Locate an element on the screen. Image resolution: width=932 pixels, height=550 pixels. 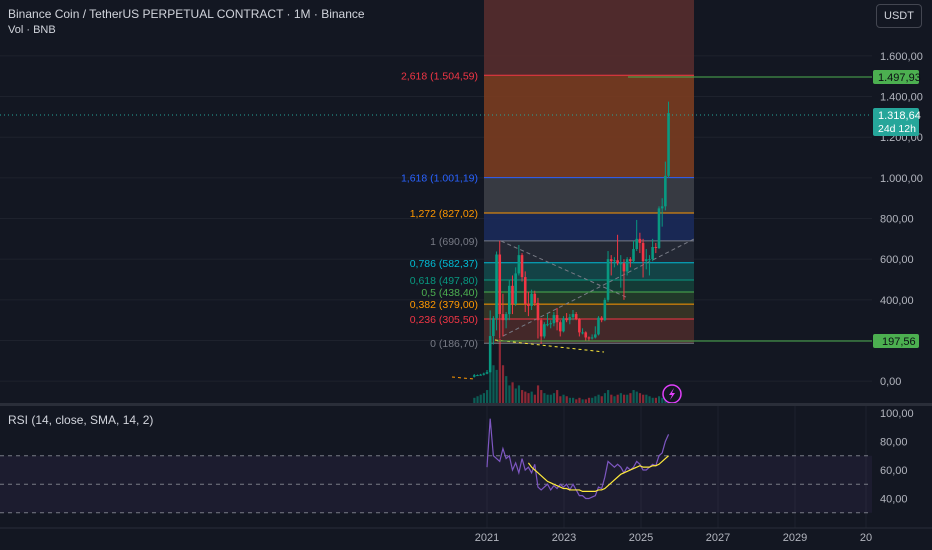
trendline-yellow-short is located at coordinates (463, 378).